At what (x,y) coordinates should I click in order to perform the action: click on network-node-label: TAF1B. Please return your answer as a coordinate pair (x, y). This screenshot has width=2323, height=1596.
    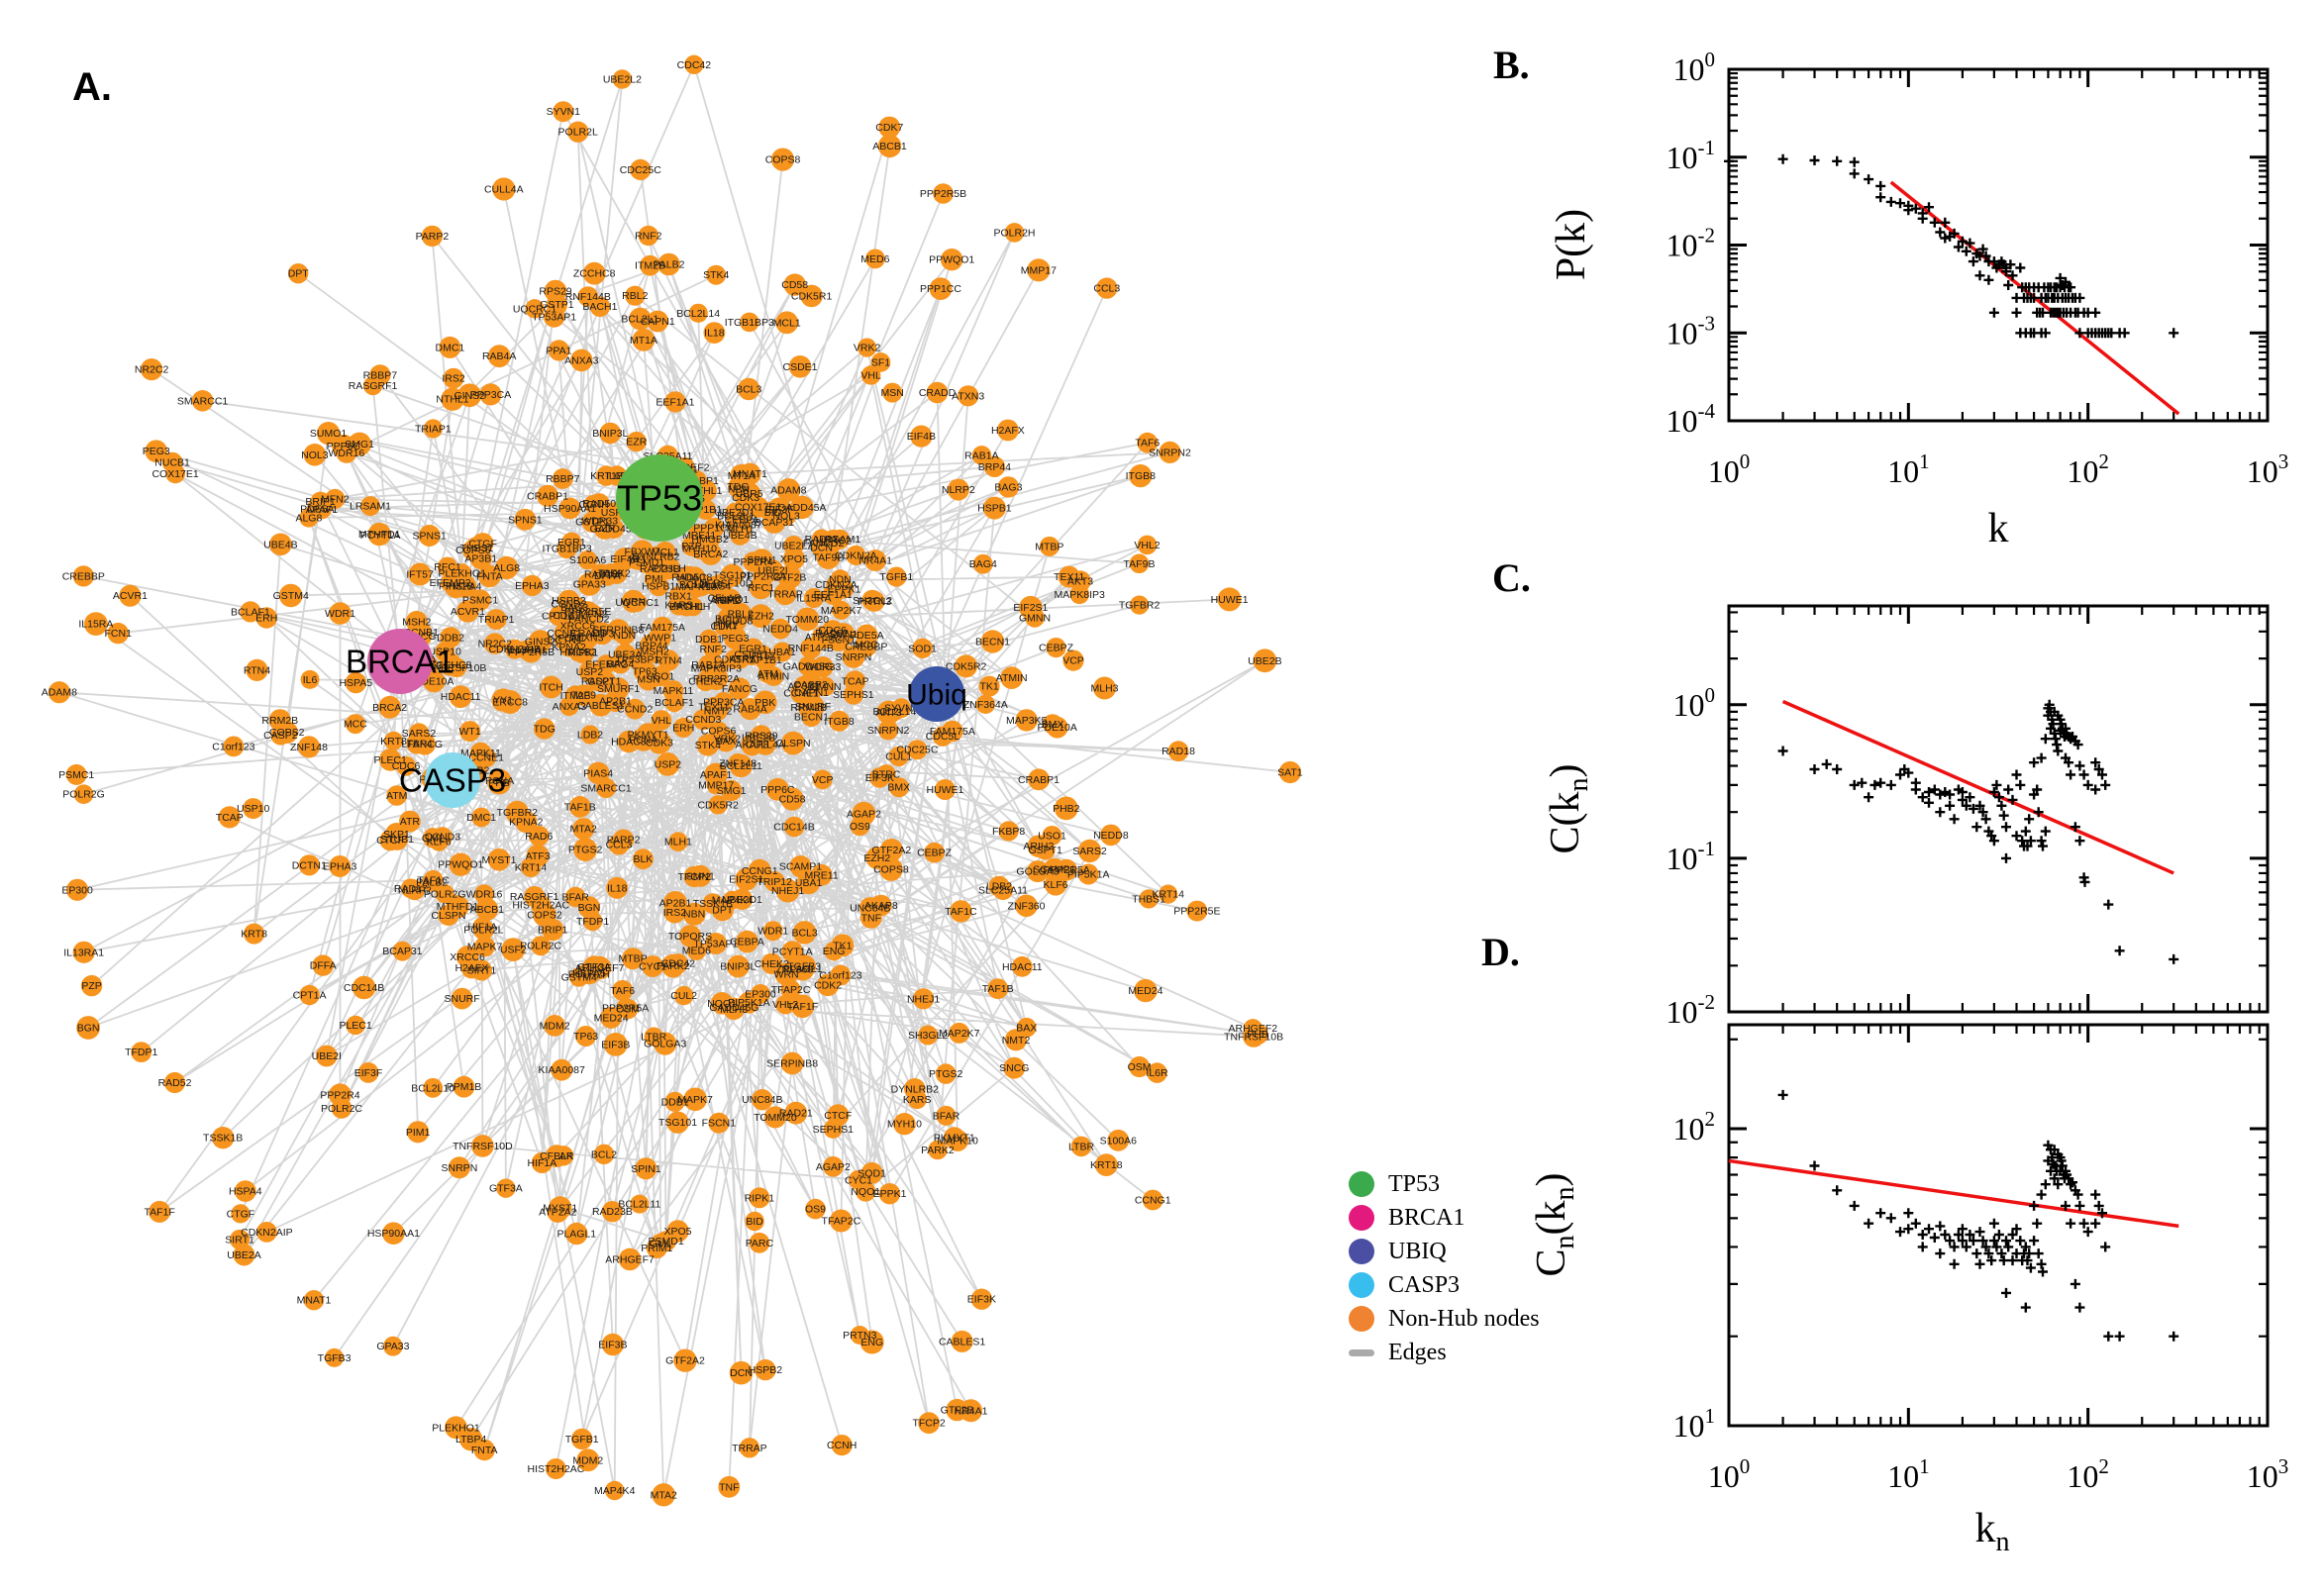
    Looking at the image, I should click on (580, 807).